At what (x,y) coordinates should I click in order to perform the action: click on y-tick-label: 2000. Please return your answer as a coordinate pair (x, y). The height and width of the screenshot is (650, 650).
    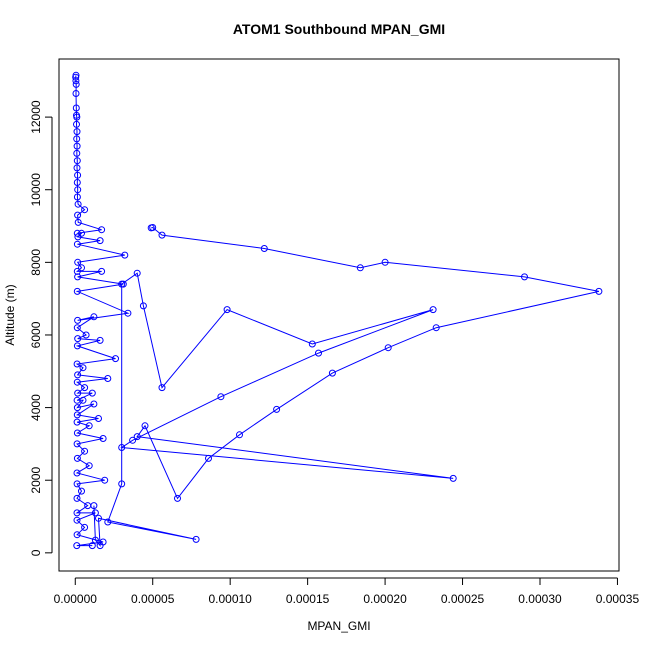
    Looking at the image, I should click on (36, 480).